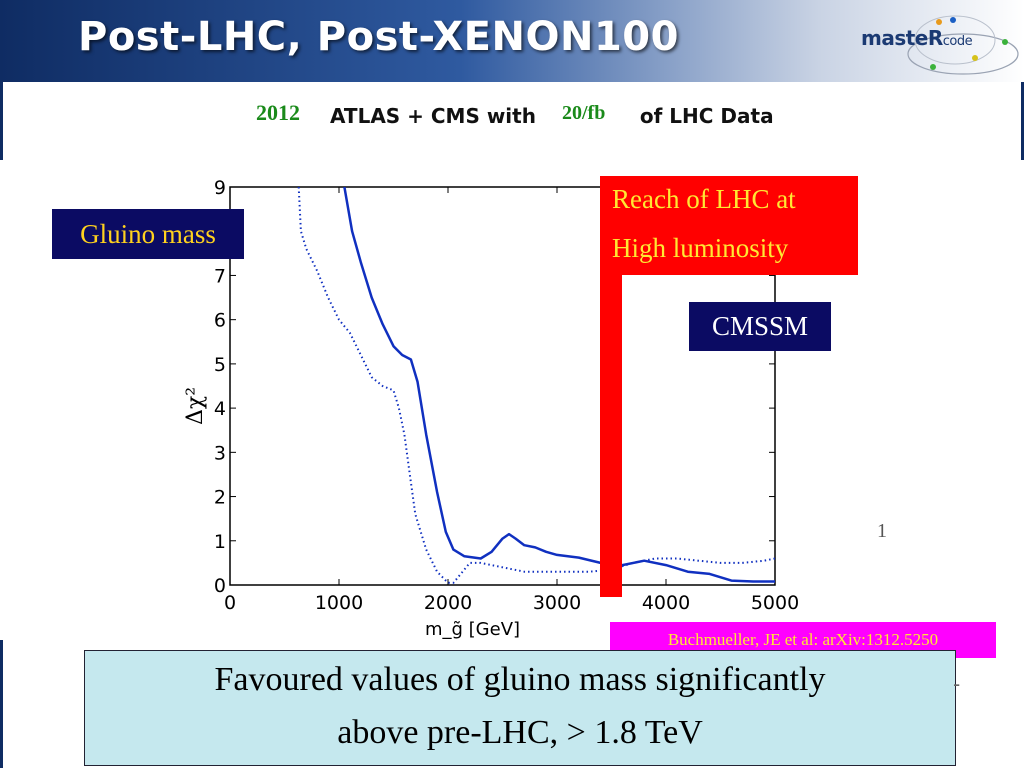  I want to click on x-tick-label: 3000, so click(557, 603).